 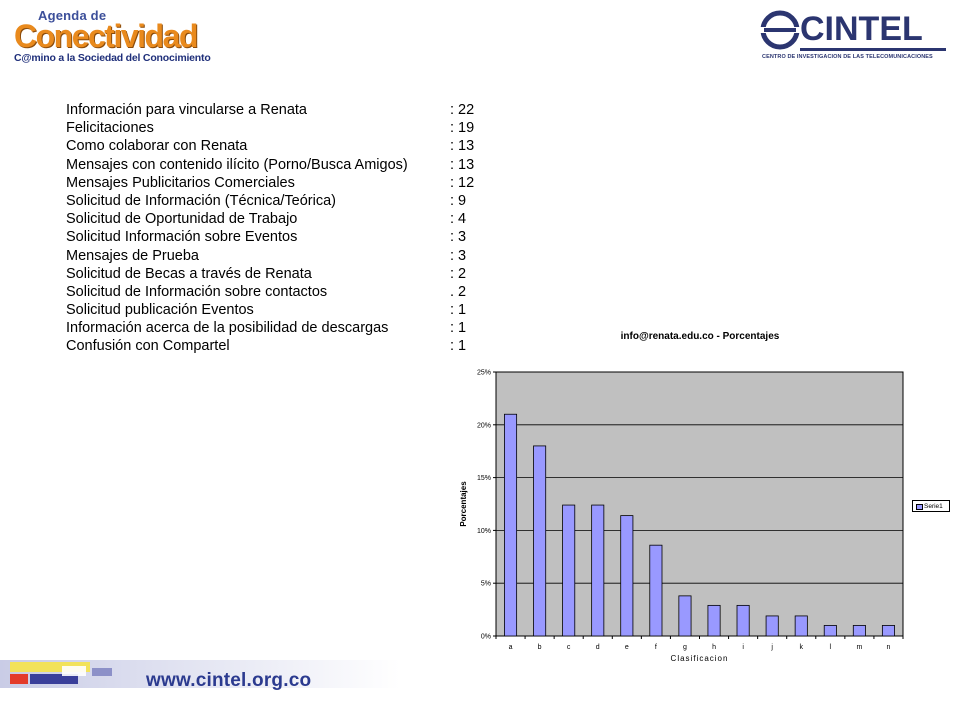 What do you see at coordinates (780, 30) in the screenshot?
I see `cintel-globe-icon` at bounding box center [780, 30].